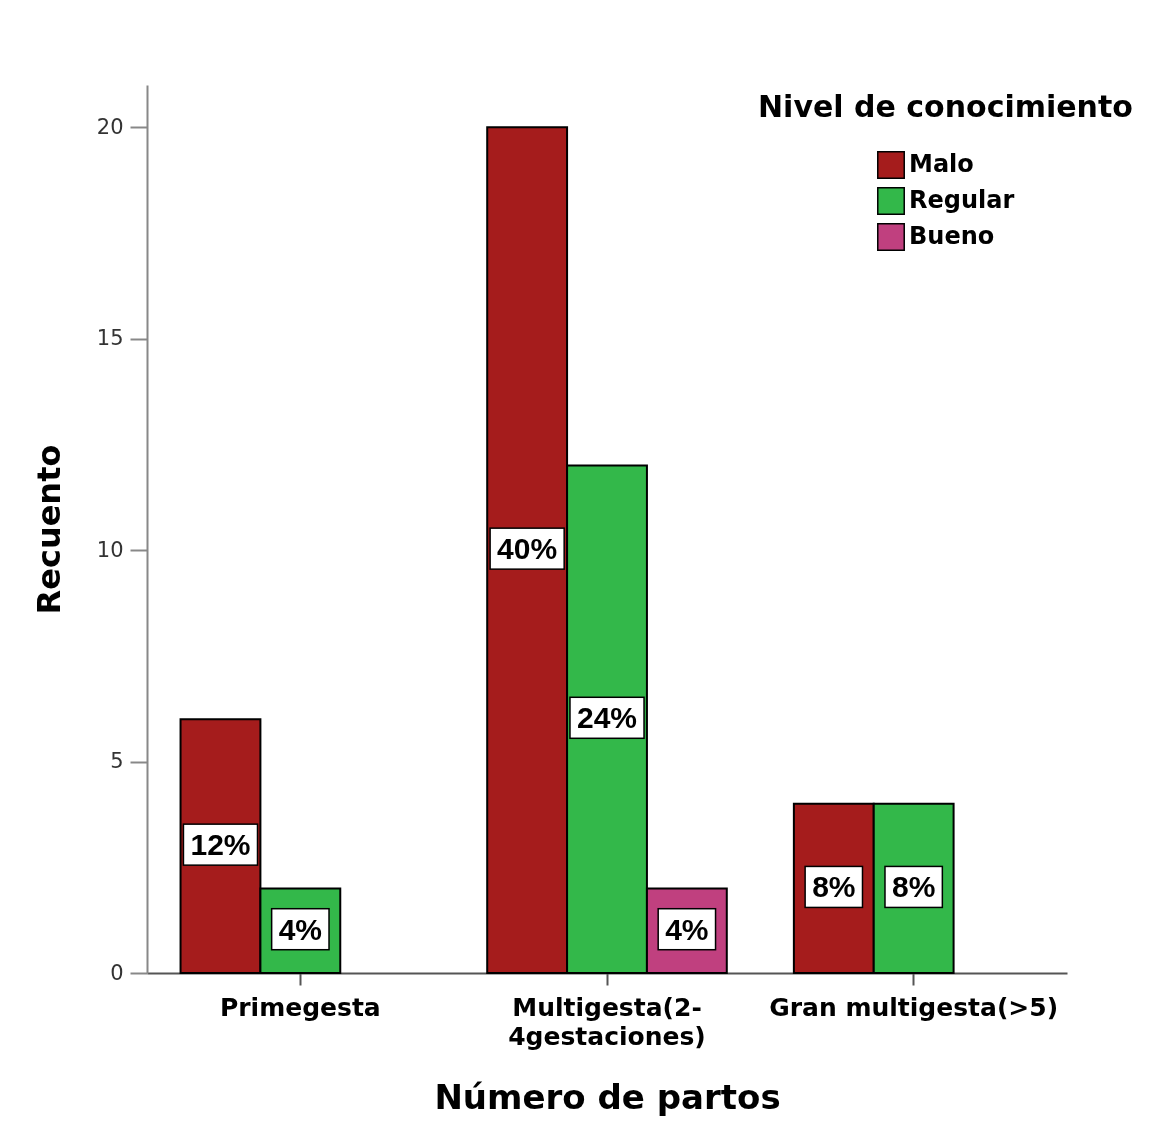 The width and height of the screenshot is (1161, 1129). I want to click on y-axis-title: Recuento, so click(48, 529).